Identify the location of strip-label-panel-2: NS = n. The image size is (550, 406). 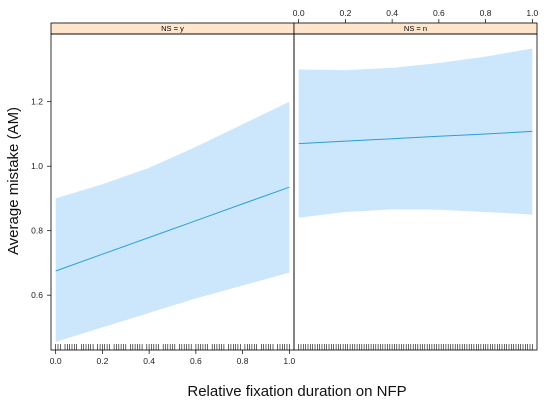
(415, 28).